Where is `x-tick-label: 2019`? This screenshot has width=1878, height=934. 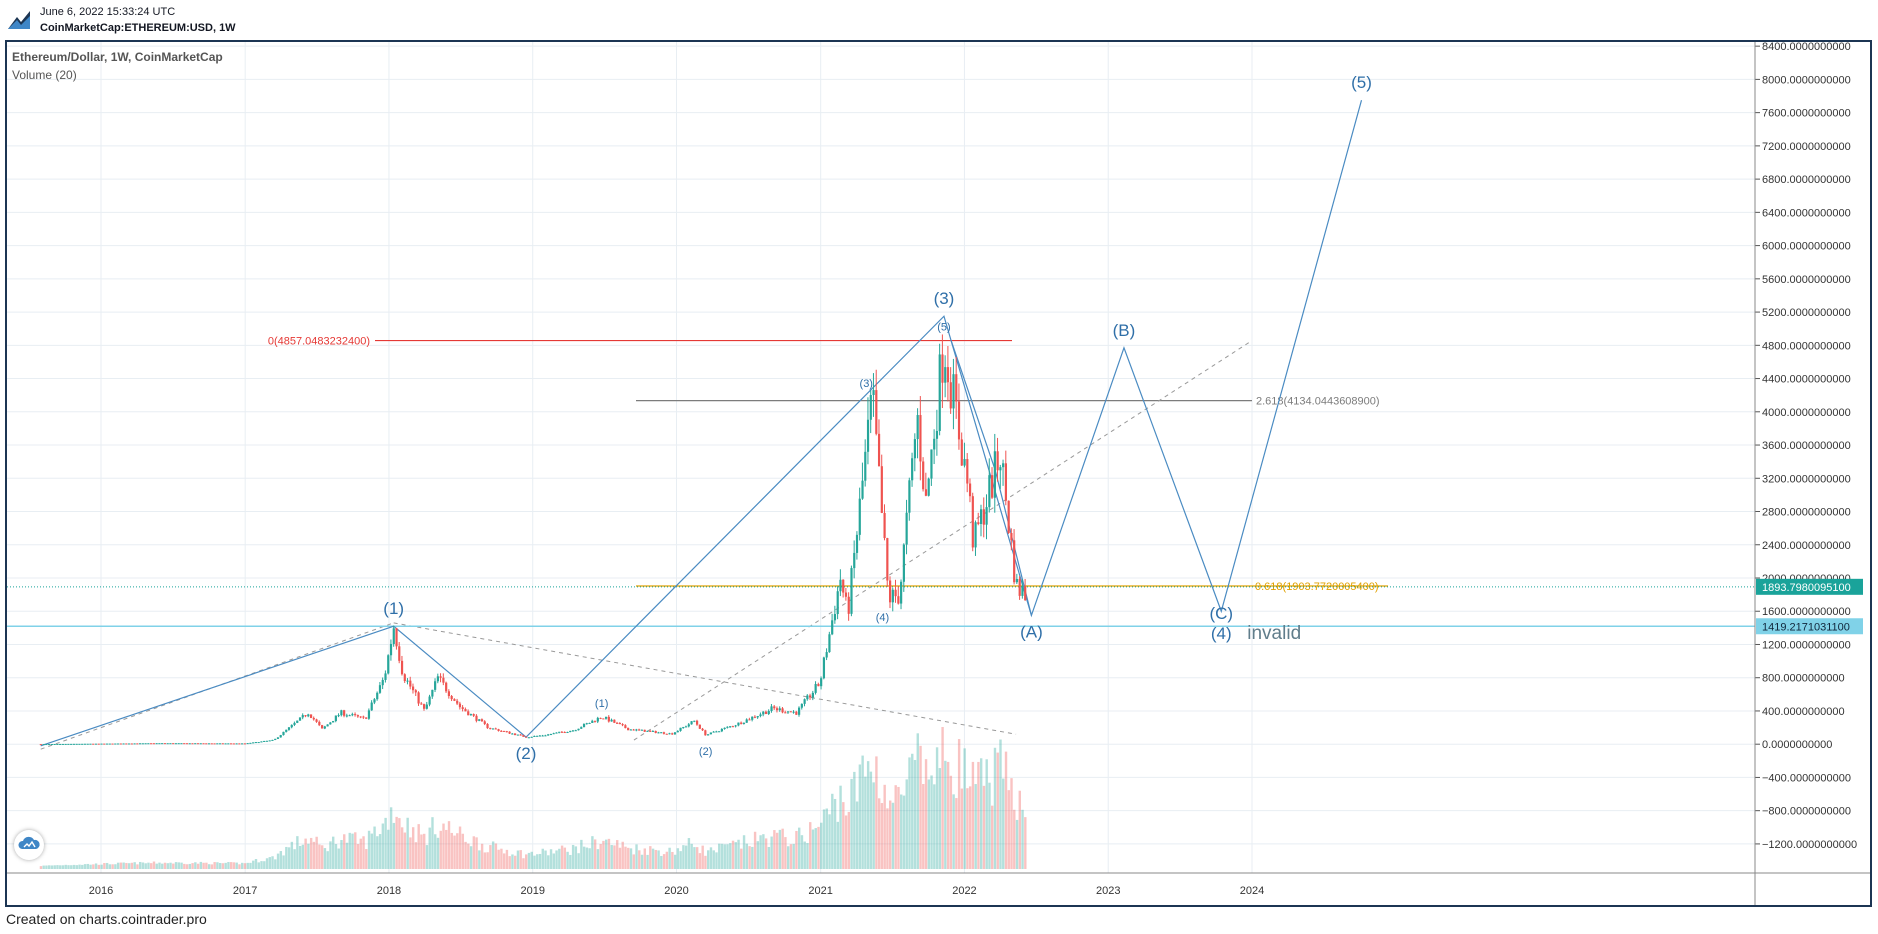
x-tick-label: 2019 is located at coordinates (532, 891).